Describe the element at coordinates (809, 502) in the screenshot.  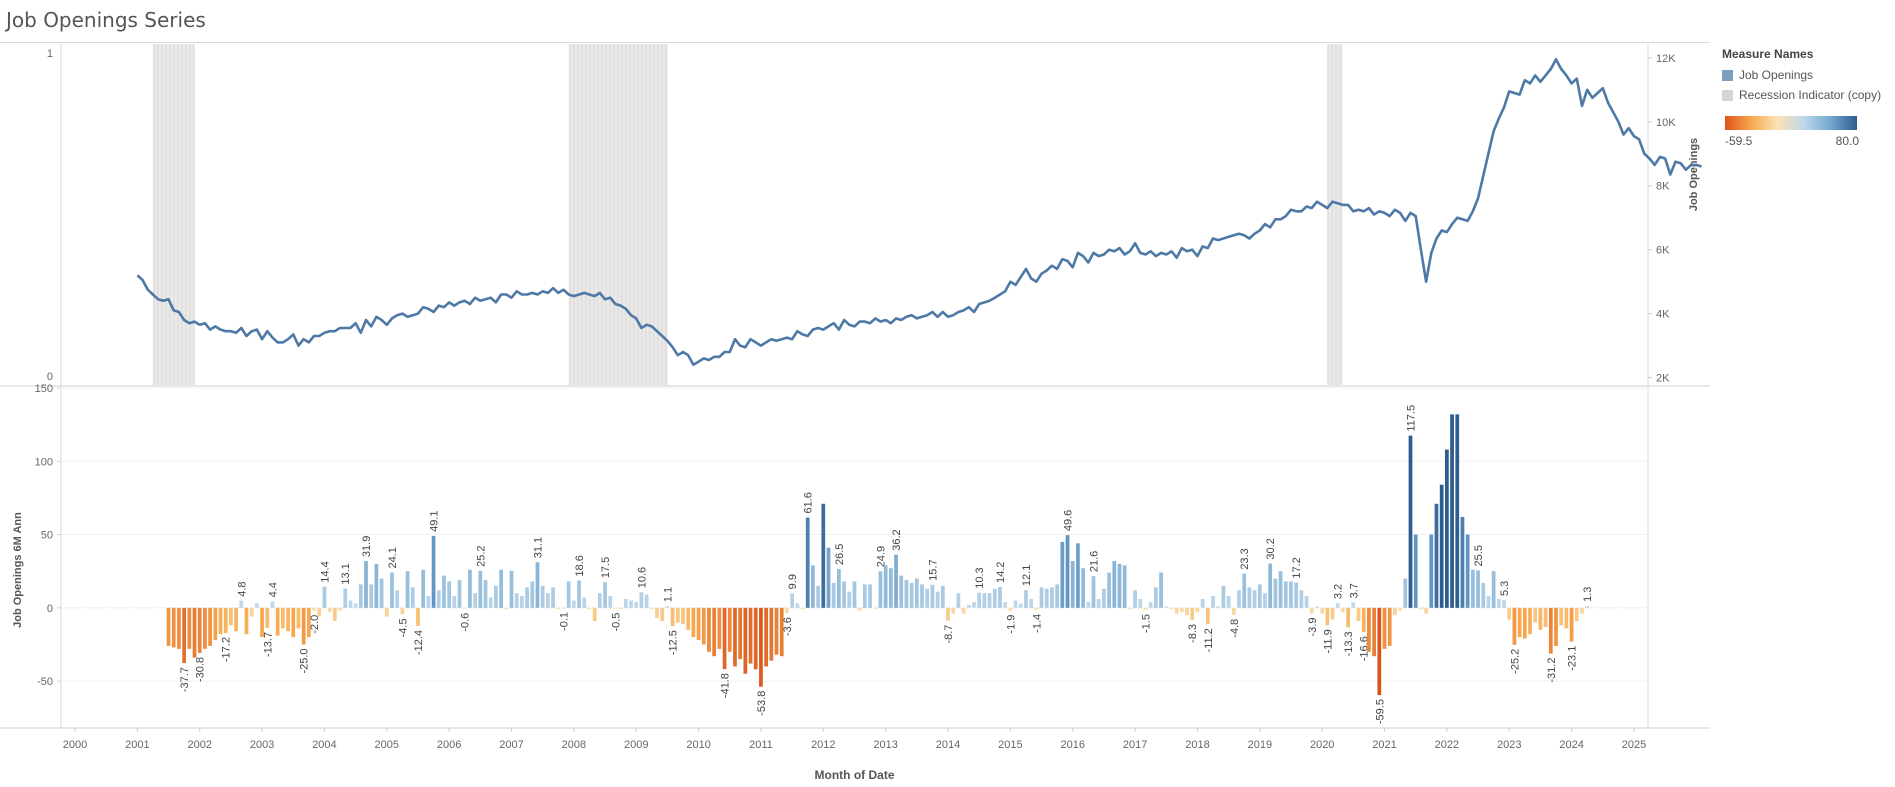
I see `bar-data-label: 61.6` at that location.